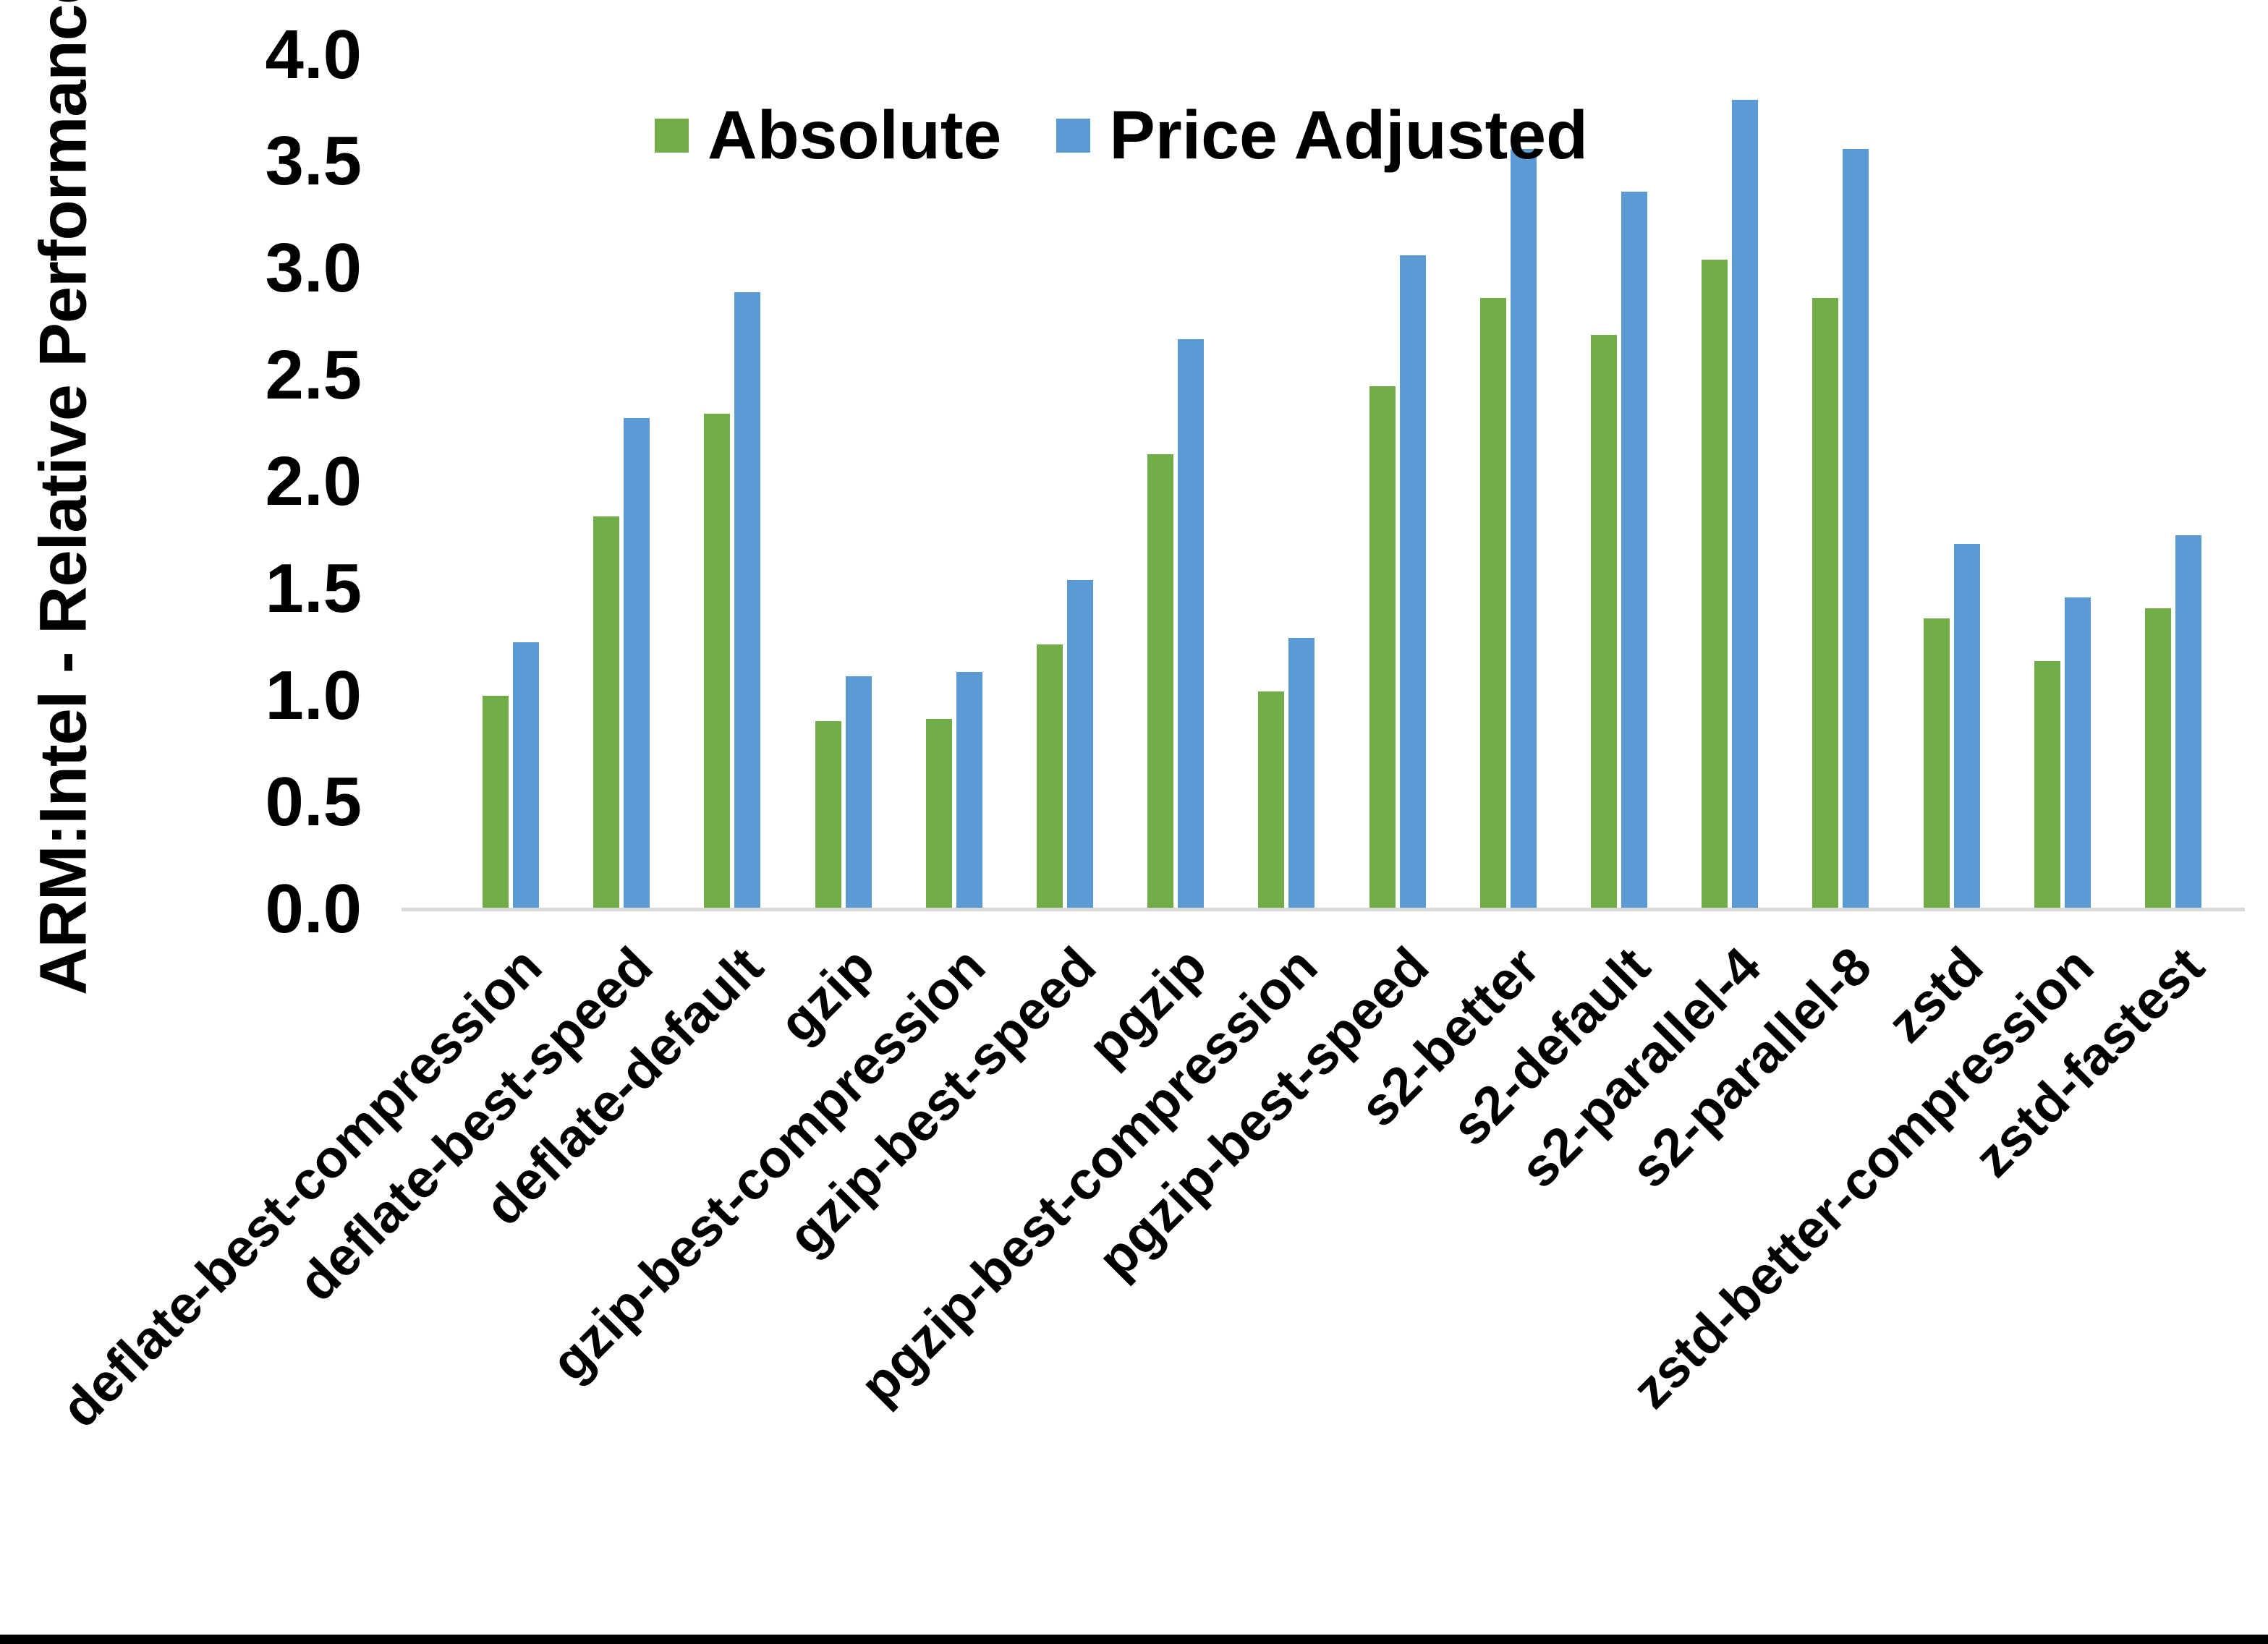 The height and width of the screenshot is (1644, 2268). I want to click on legend-item: Price Adjusted, so click(1322, 135).